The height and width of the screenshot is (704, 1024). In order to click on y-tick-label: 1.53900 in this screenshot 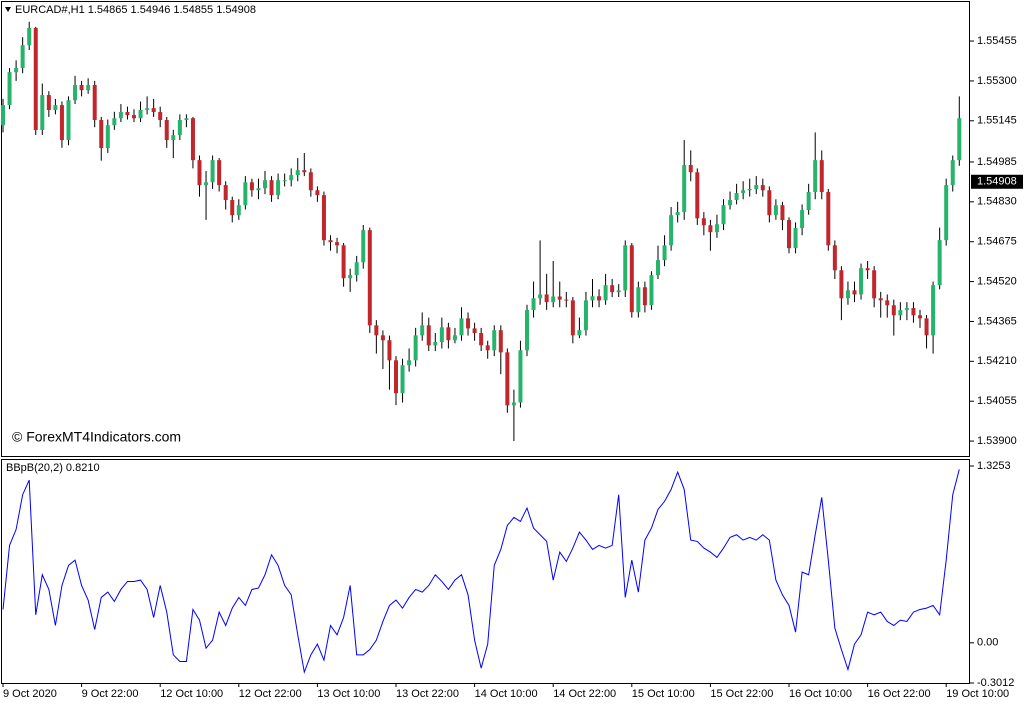, I will do `click(997, 441)`.